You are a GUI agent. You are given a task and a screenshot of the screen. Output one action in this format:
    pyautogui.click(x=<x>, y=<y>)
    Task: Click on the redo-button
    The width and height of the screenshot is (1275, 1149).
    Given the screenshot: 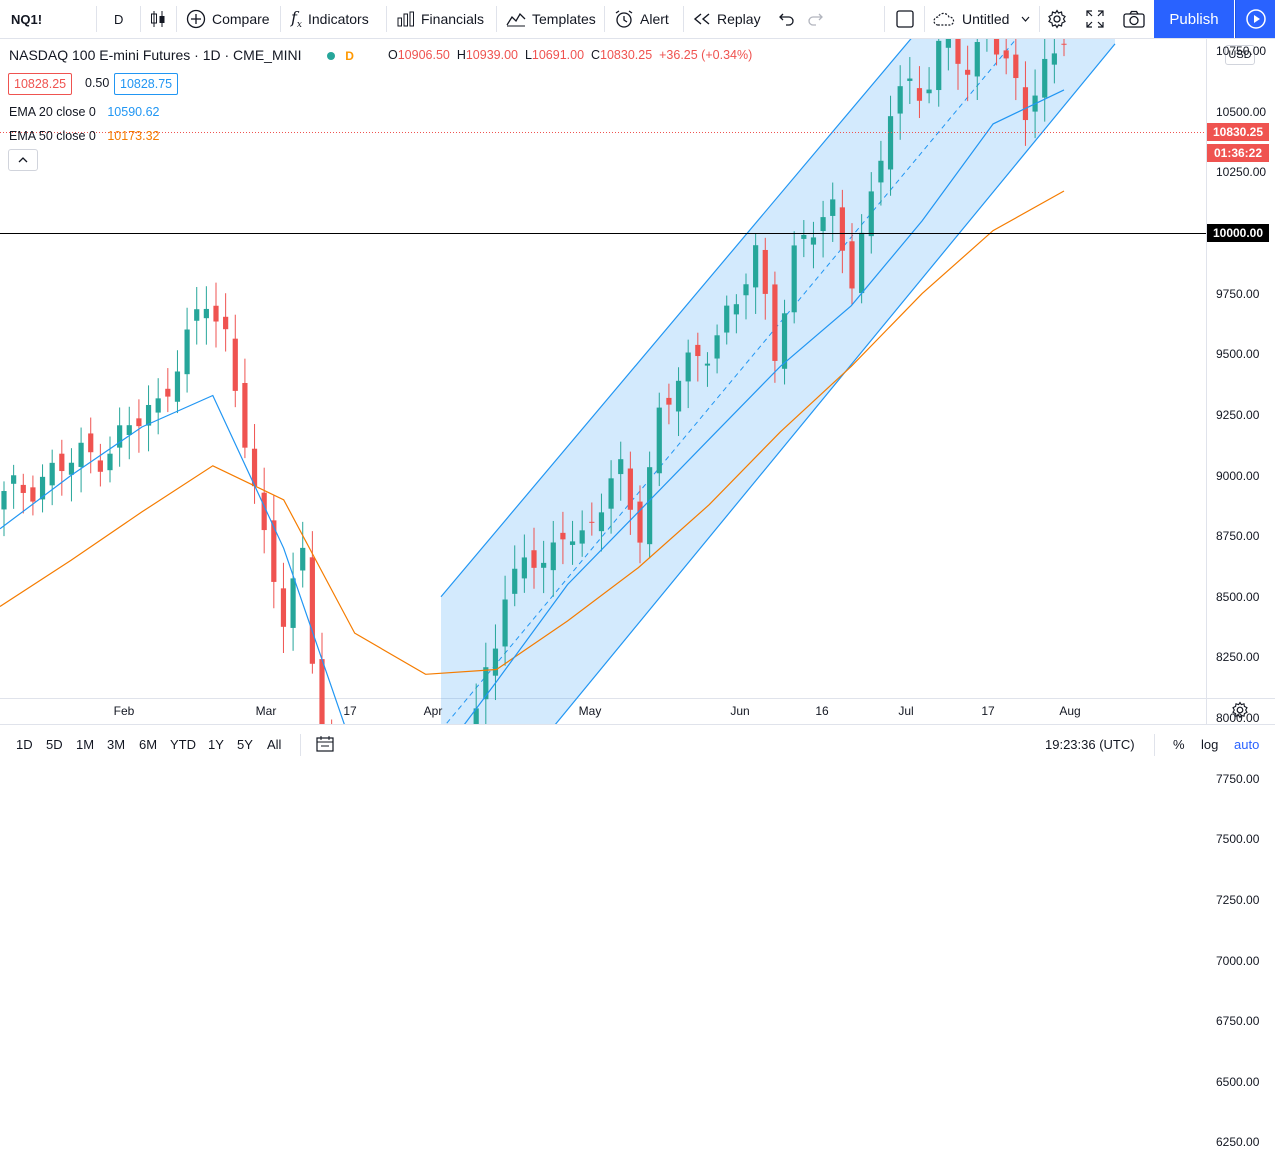 What is the action you would take?
    pyautogui.click(x=815, y=19)
    